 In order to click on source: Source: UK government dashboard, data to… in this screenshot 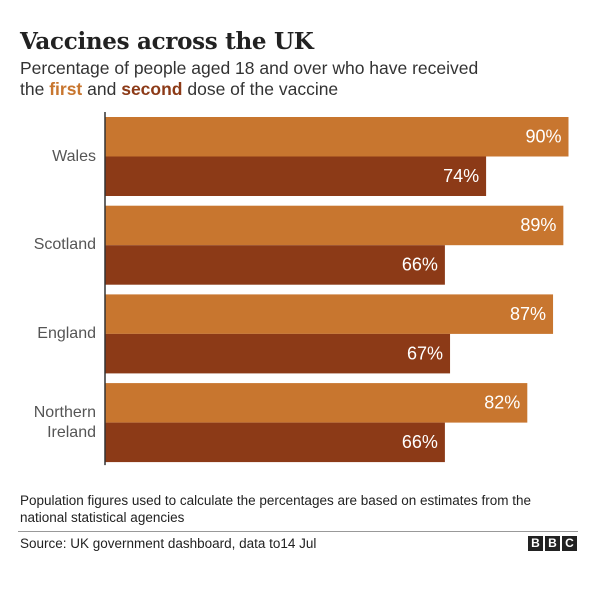, I will do `click(168, 543)`.